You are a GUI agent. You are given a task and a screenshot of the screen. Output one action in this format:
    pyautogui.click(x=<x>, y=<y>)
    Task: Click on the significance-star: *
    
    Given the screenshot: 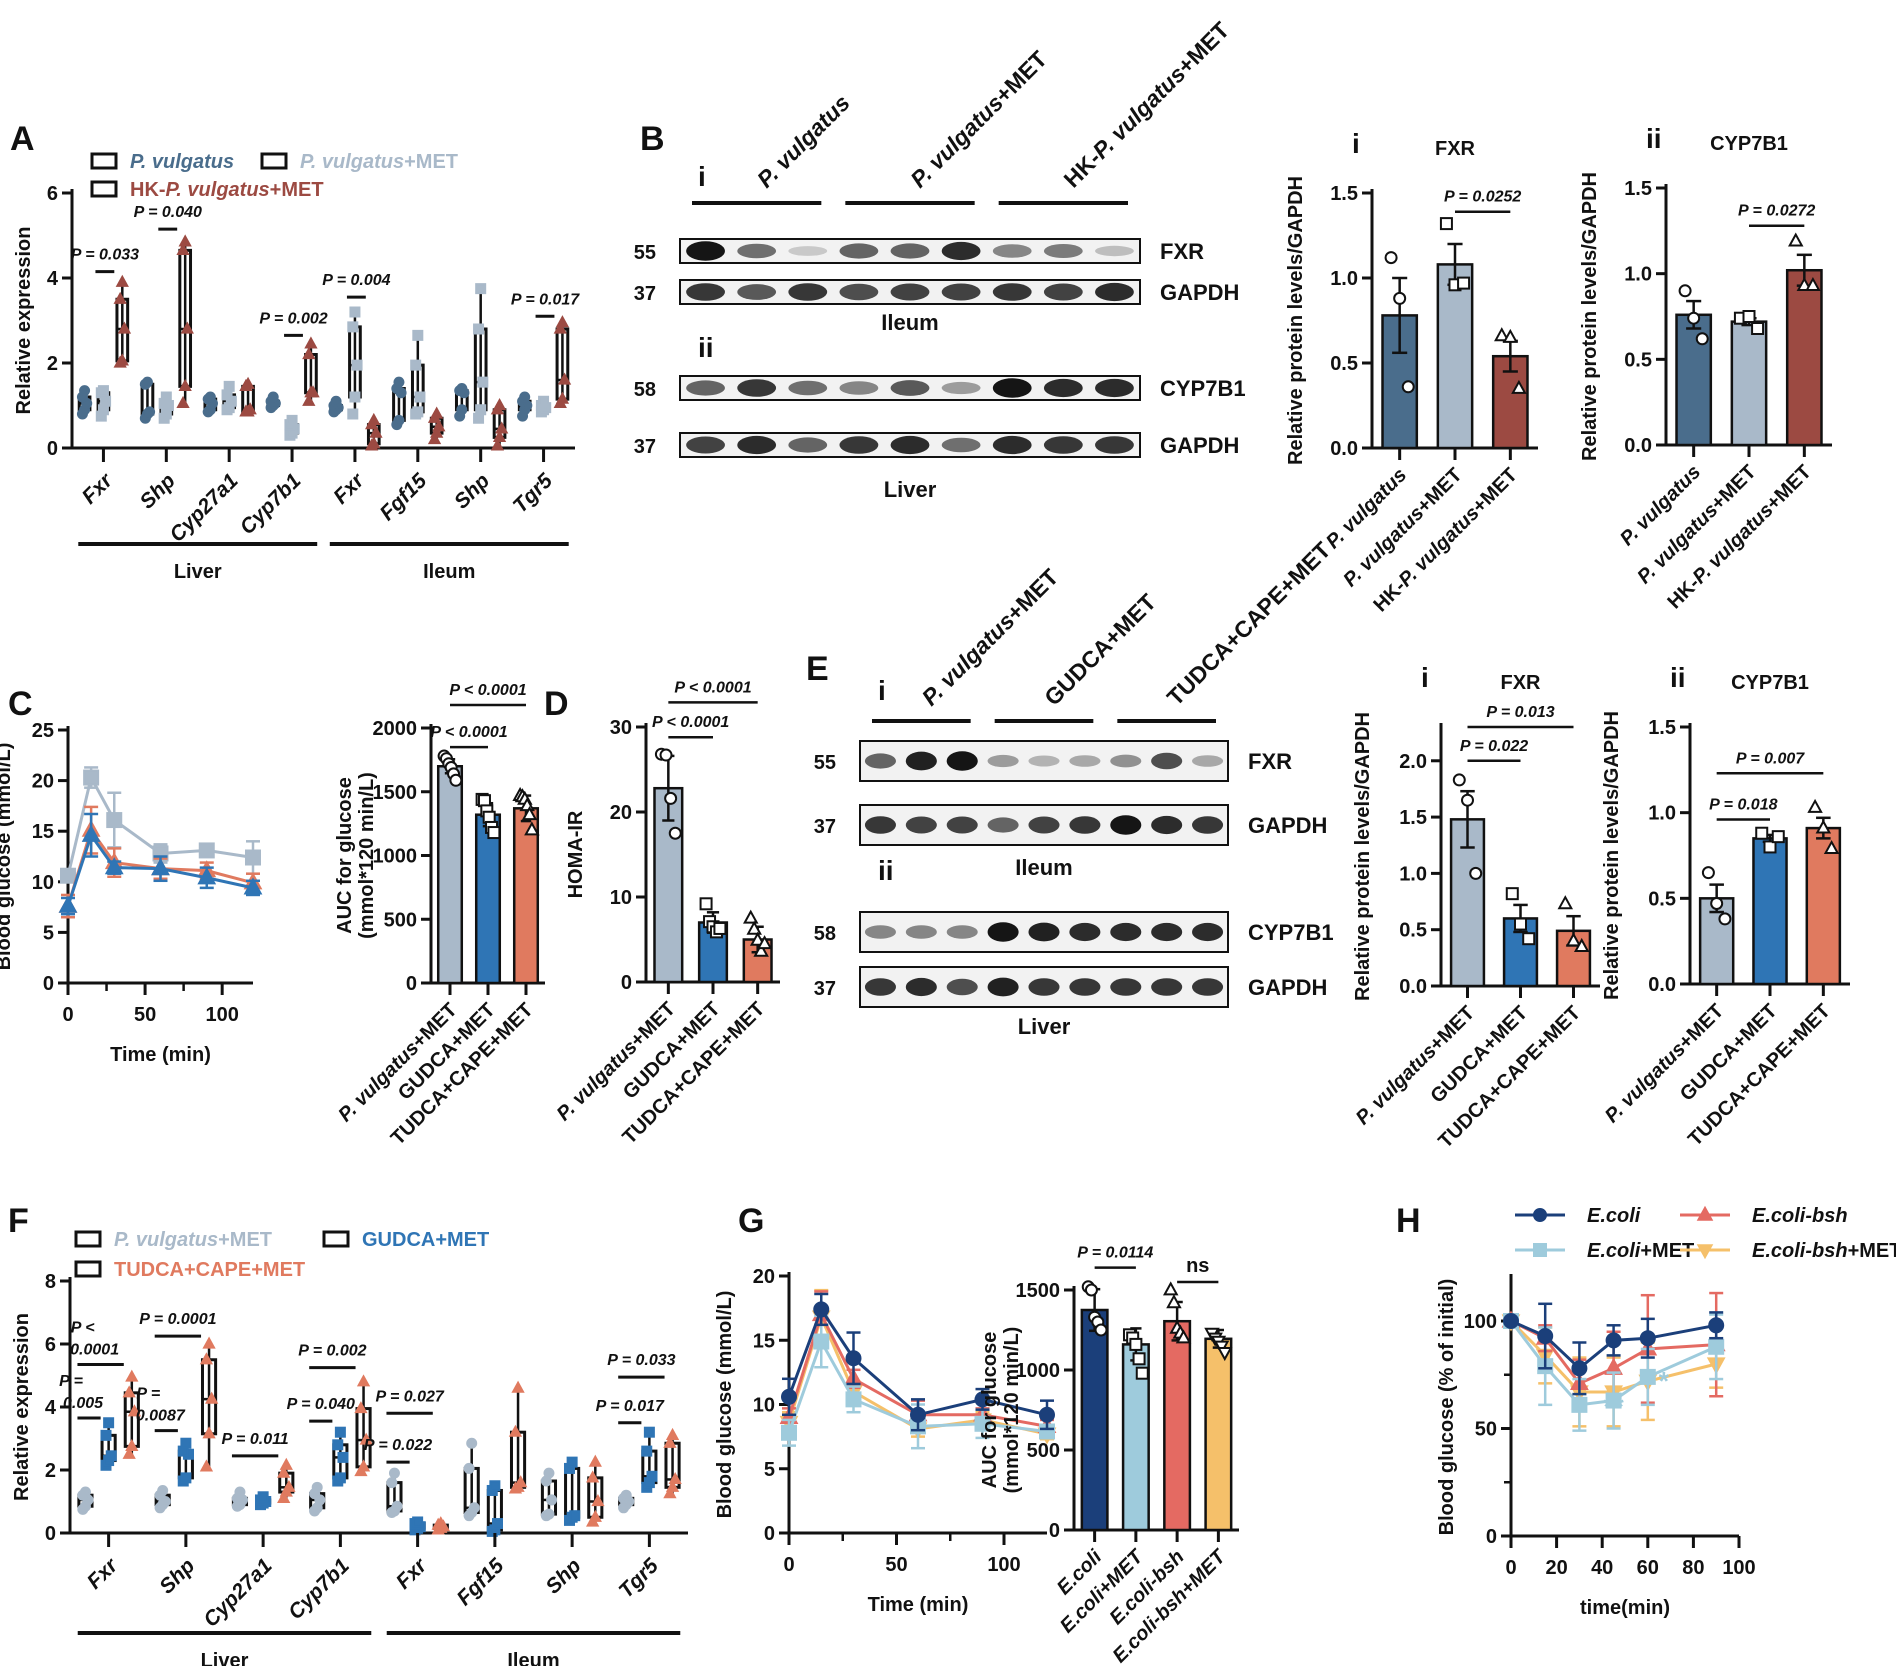 What is the action you would take?
    pyautogui.click(x=1664, y=1381)
    